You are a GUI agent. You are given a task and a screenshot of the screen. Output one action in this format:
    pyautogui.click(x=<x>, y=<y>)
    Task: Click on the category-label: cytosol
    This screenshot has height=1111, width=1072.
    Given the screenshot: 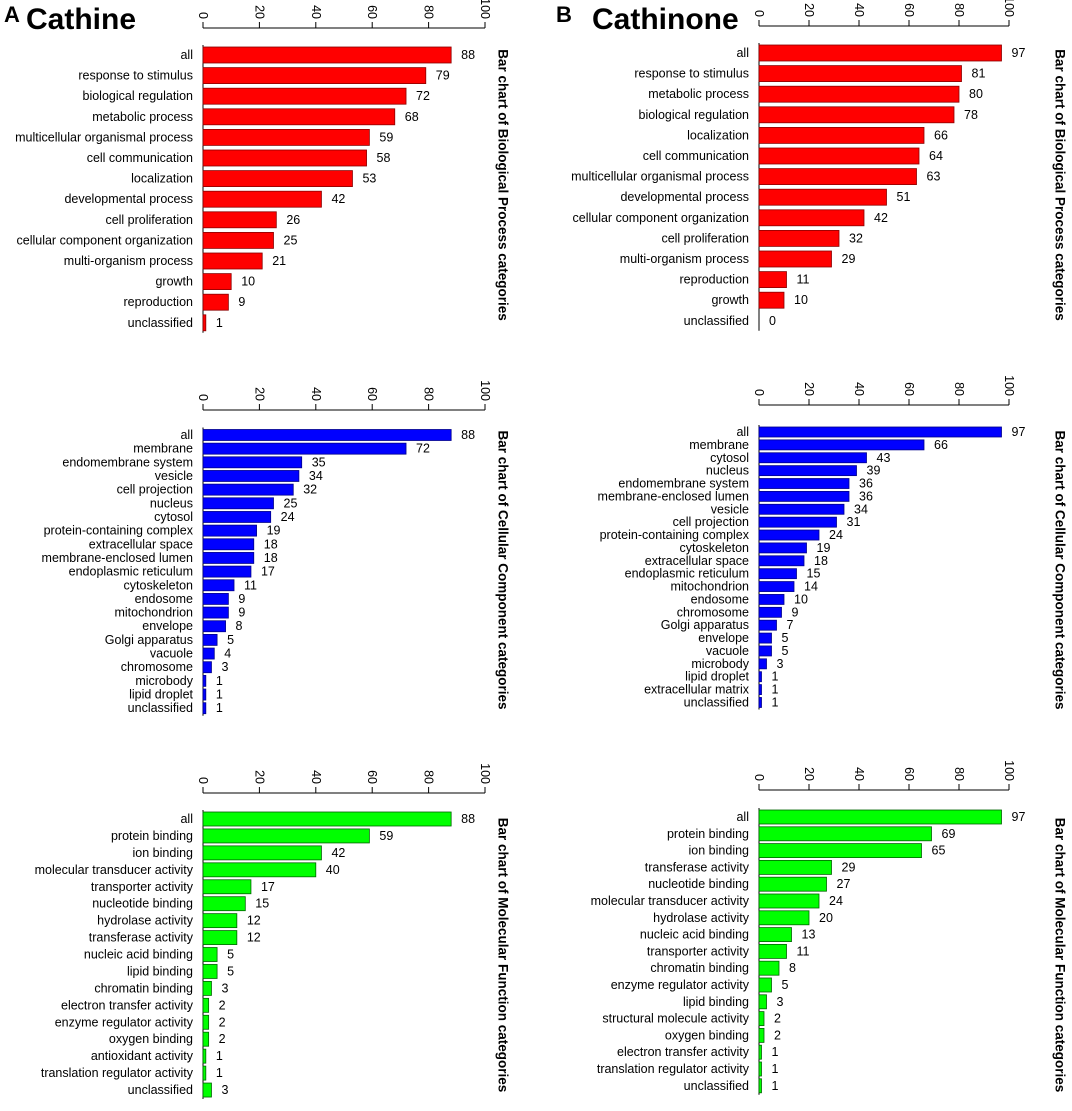 What is the action you would take?
    pyautogui.click(x=173, y=517)
    